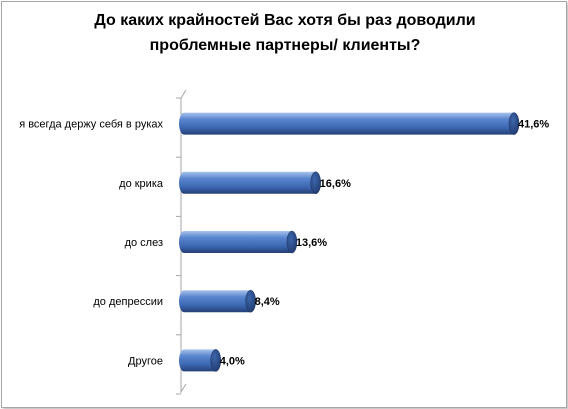  What do you see at coordinates (267, 302) in the screenshot?
I see `data-label: 8,4%` at bounding box center [267, 302].